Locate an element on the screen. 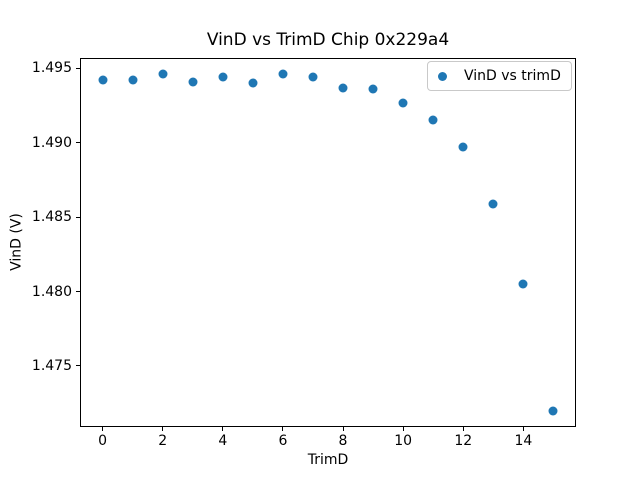 The width and height of the screenshot is (640, 480). legend-circle-icon is located at coordinates (442, 76).